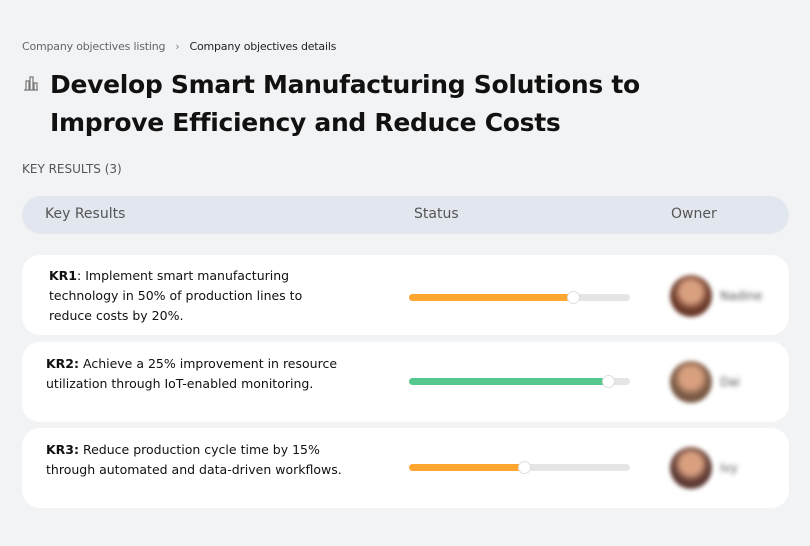 Image resolution: width=810 pixels, height=546 pixels. I want to click on chevron-right-icon: ›, so click(177, 46).